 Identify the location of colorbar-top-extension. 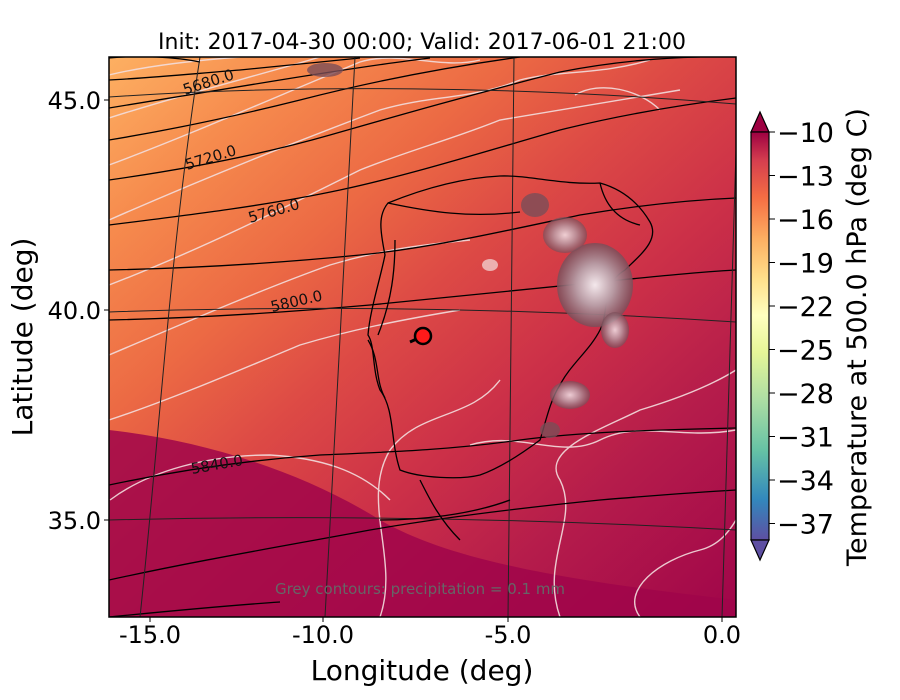
(760, 121).